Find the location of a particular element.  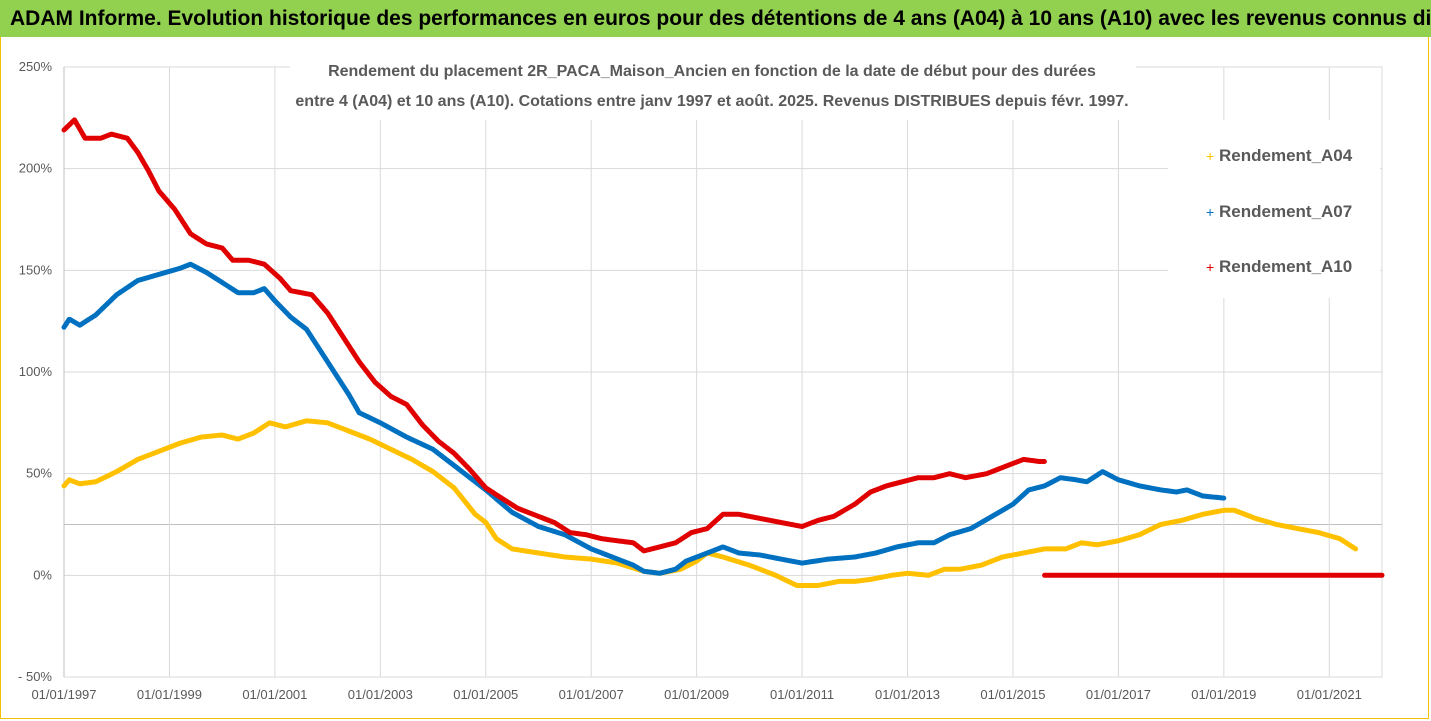

x-tick-label: 01/01/2005 is located at coordinates (485, 694).